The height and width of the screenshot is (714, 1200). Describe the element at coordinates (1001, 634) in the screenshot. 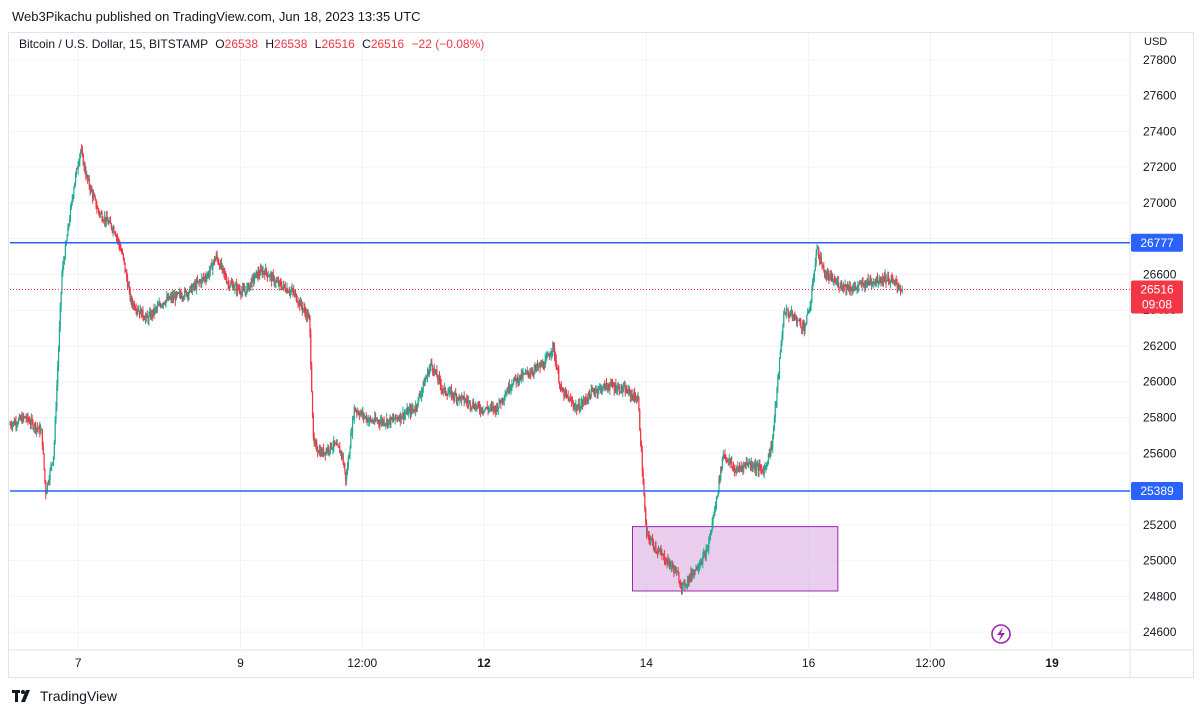

I see `lightning-icon` at that location.